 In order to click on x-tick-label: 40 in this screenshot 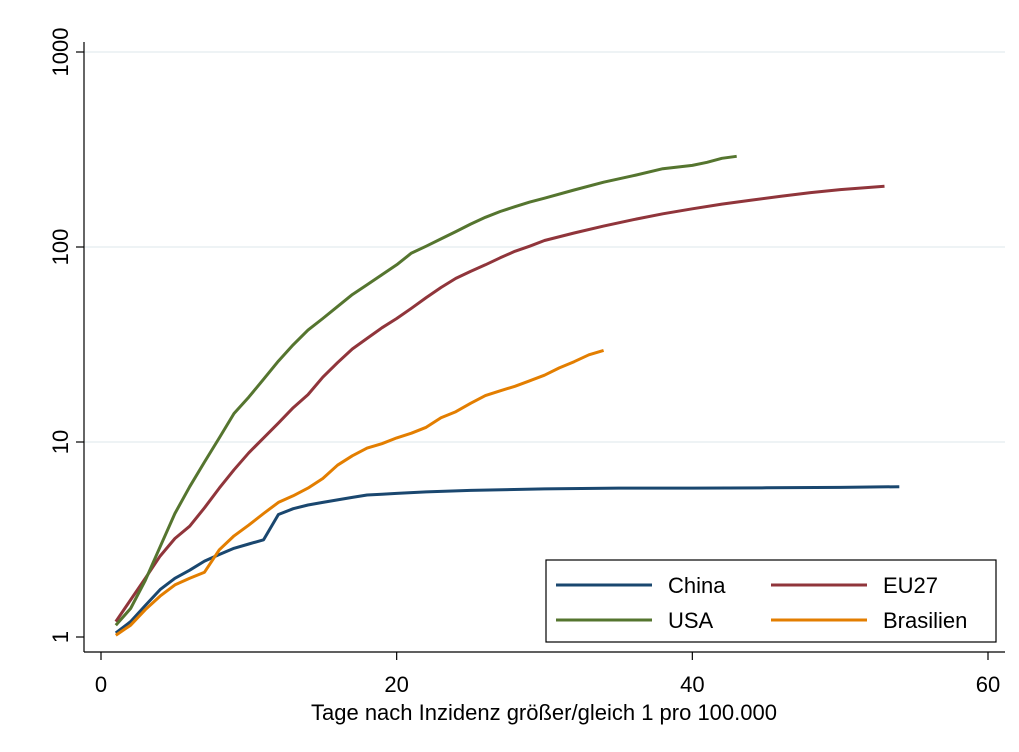, I will do `click(692, 684)`.